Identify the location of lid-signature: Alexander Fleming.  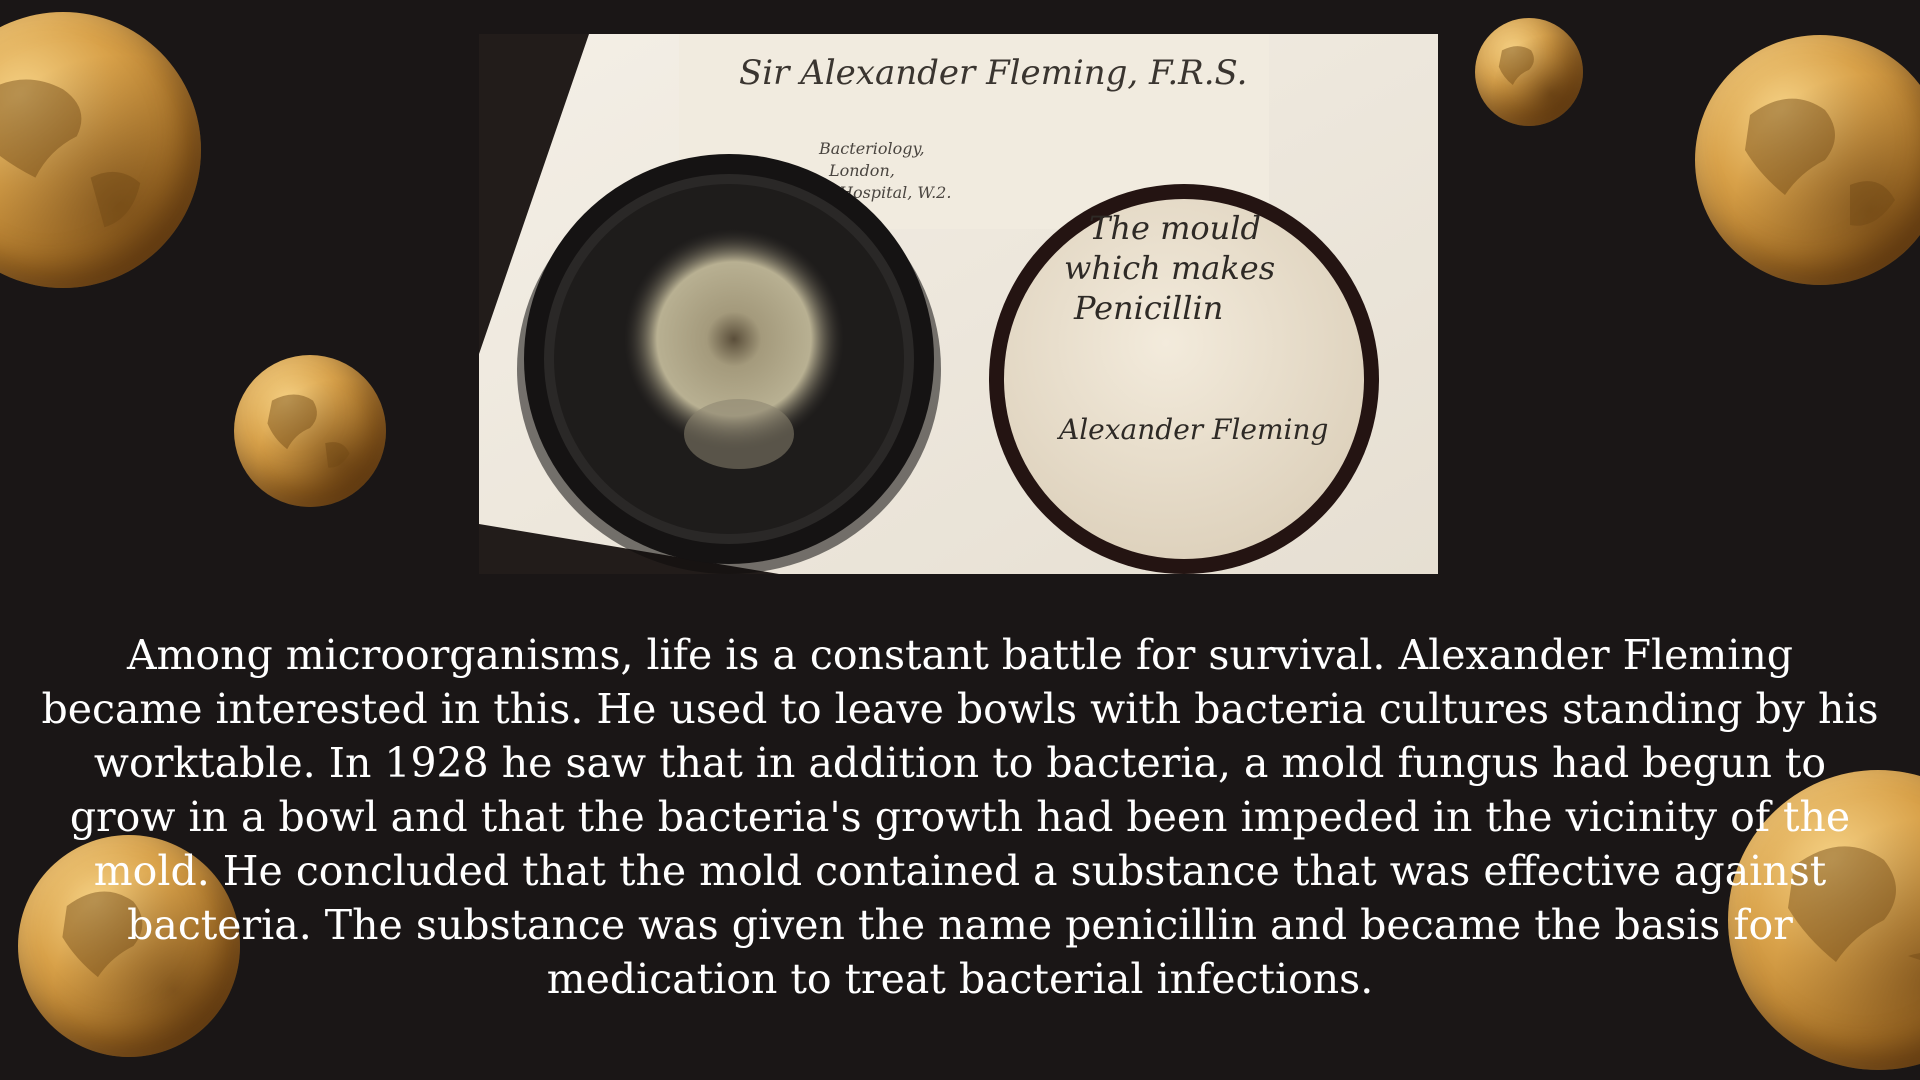
(1192, 429).